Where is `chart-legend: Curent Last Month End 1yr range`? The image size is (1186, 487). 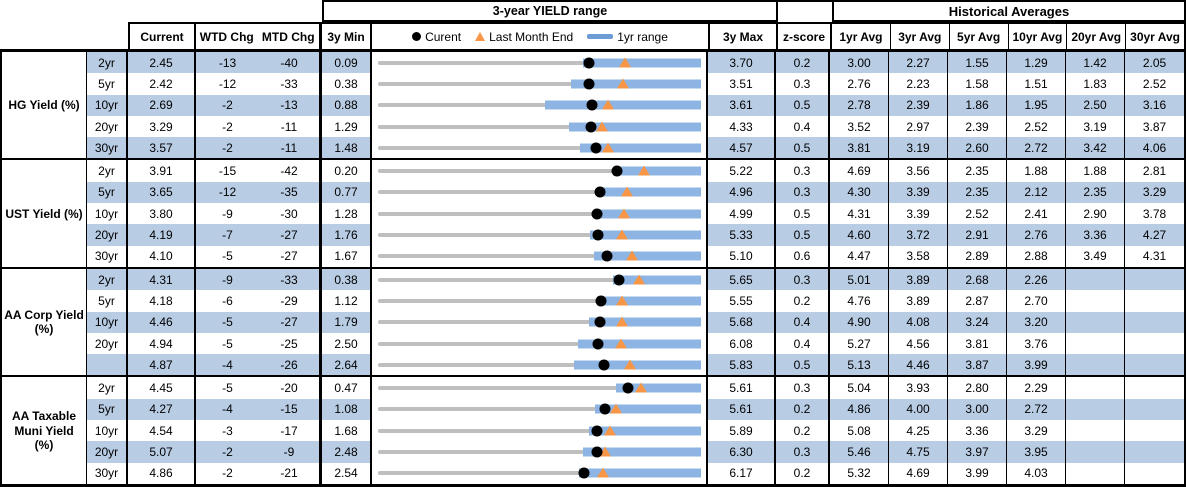 chart-legend: Curent Last Month End 1yr range is located at coordinates (541, 35).